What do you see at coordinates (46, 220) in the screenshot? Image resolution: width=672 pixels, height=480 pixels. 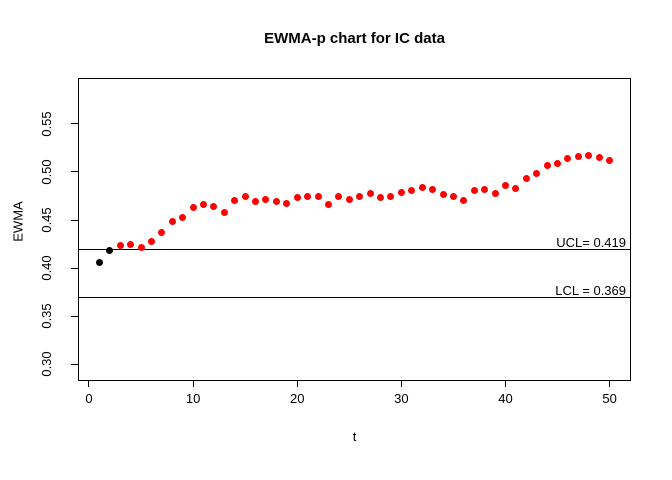 I see `y-axis-tick-label: 0.45` at bounding box center [46, 220].